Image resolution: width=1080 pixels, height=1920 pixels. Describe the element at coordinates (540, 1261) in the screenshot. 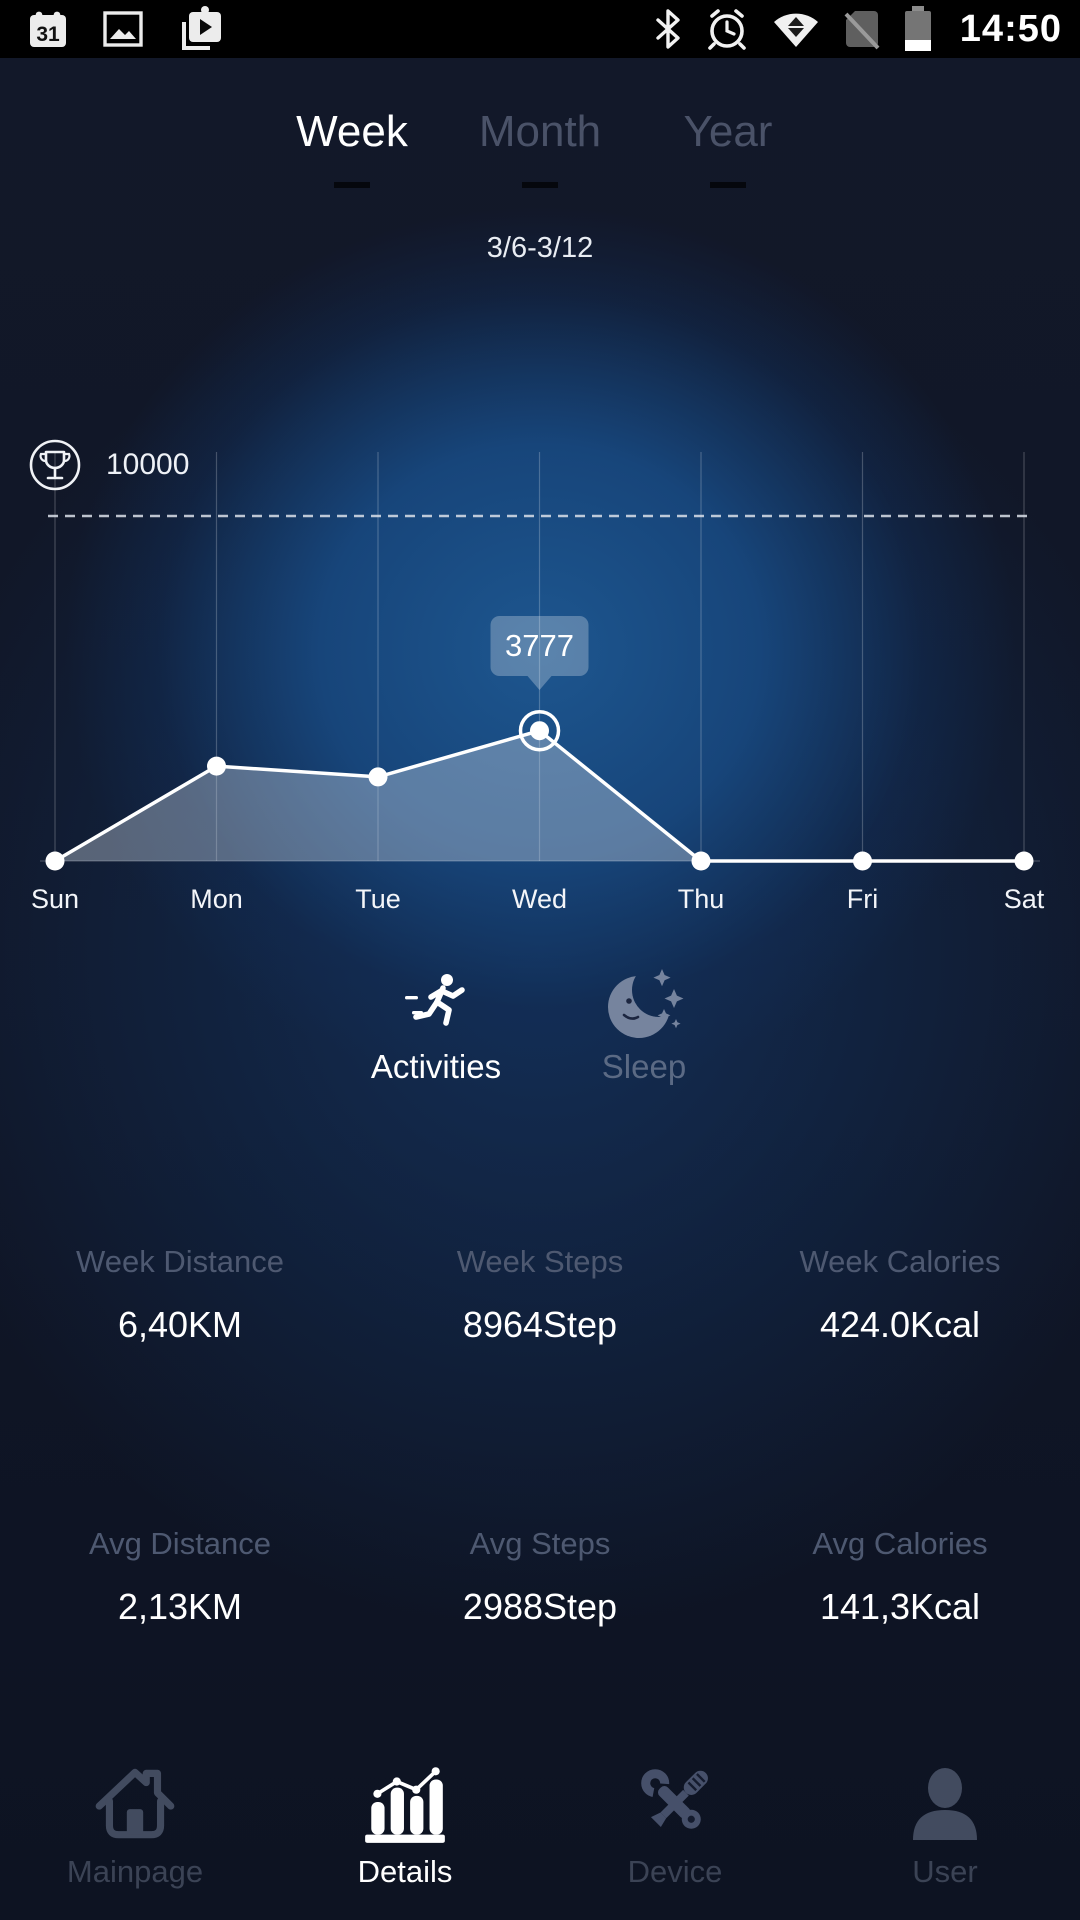

I see `week-steps-label: Week Steps` at that location.